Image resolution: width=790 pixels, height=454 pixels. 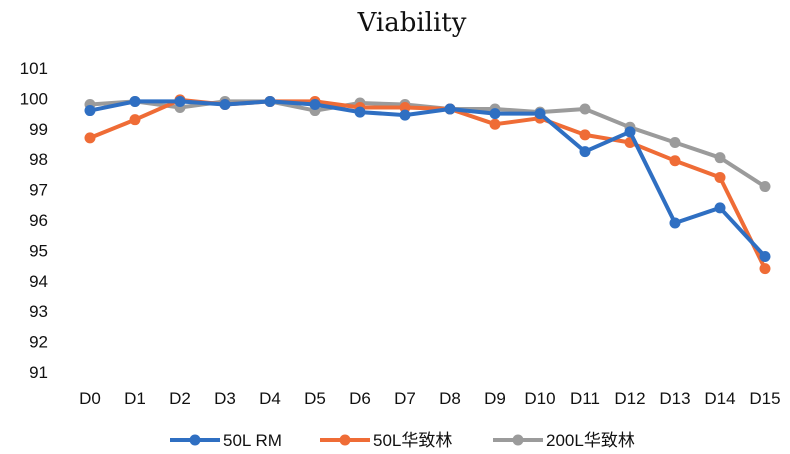 I want to click on x-tick-label: D13, so click(x=674, y=398).